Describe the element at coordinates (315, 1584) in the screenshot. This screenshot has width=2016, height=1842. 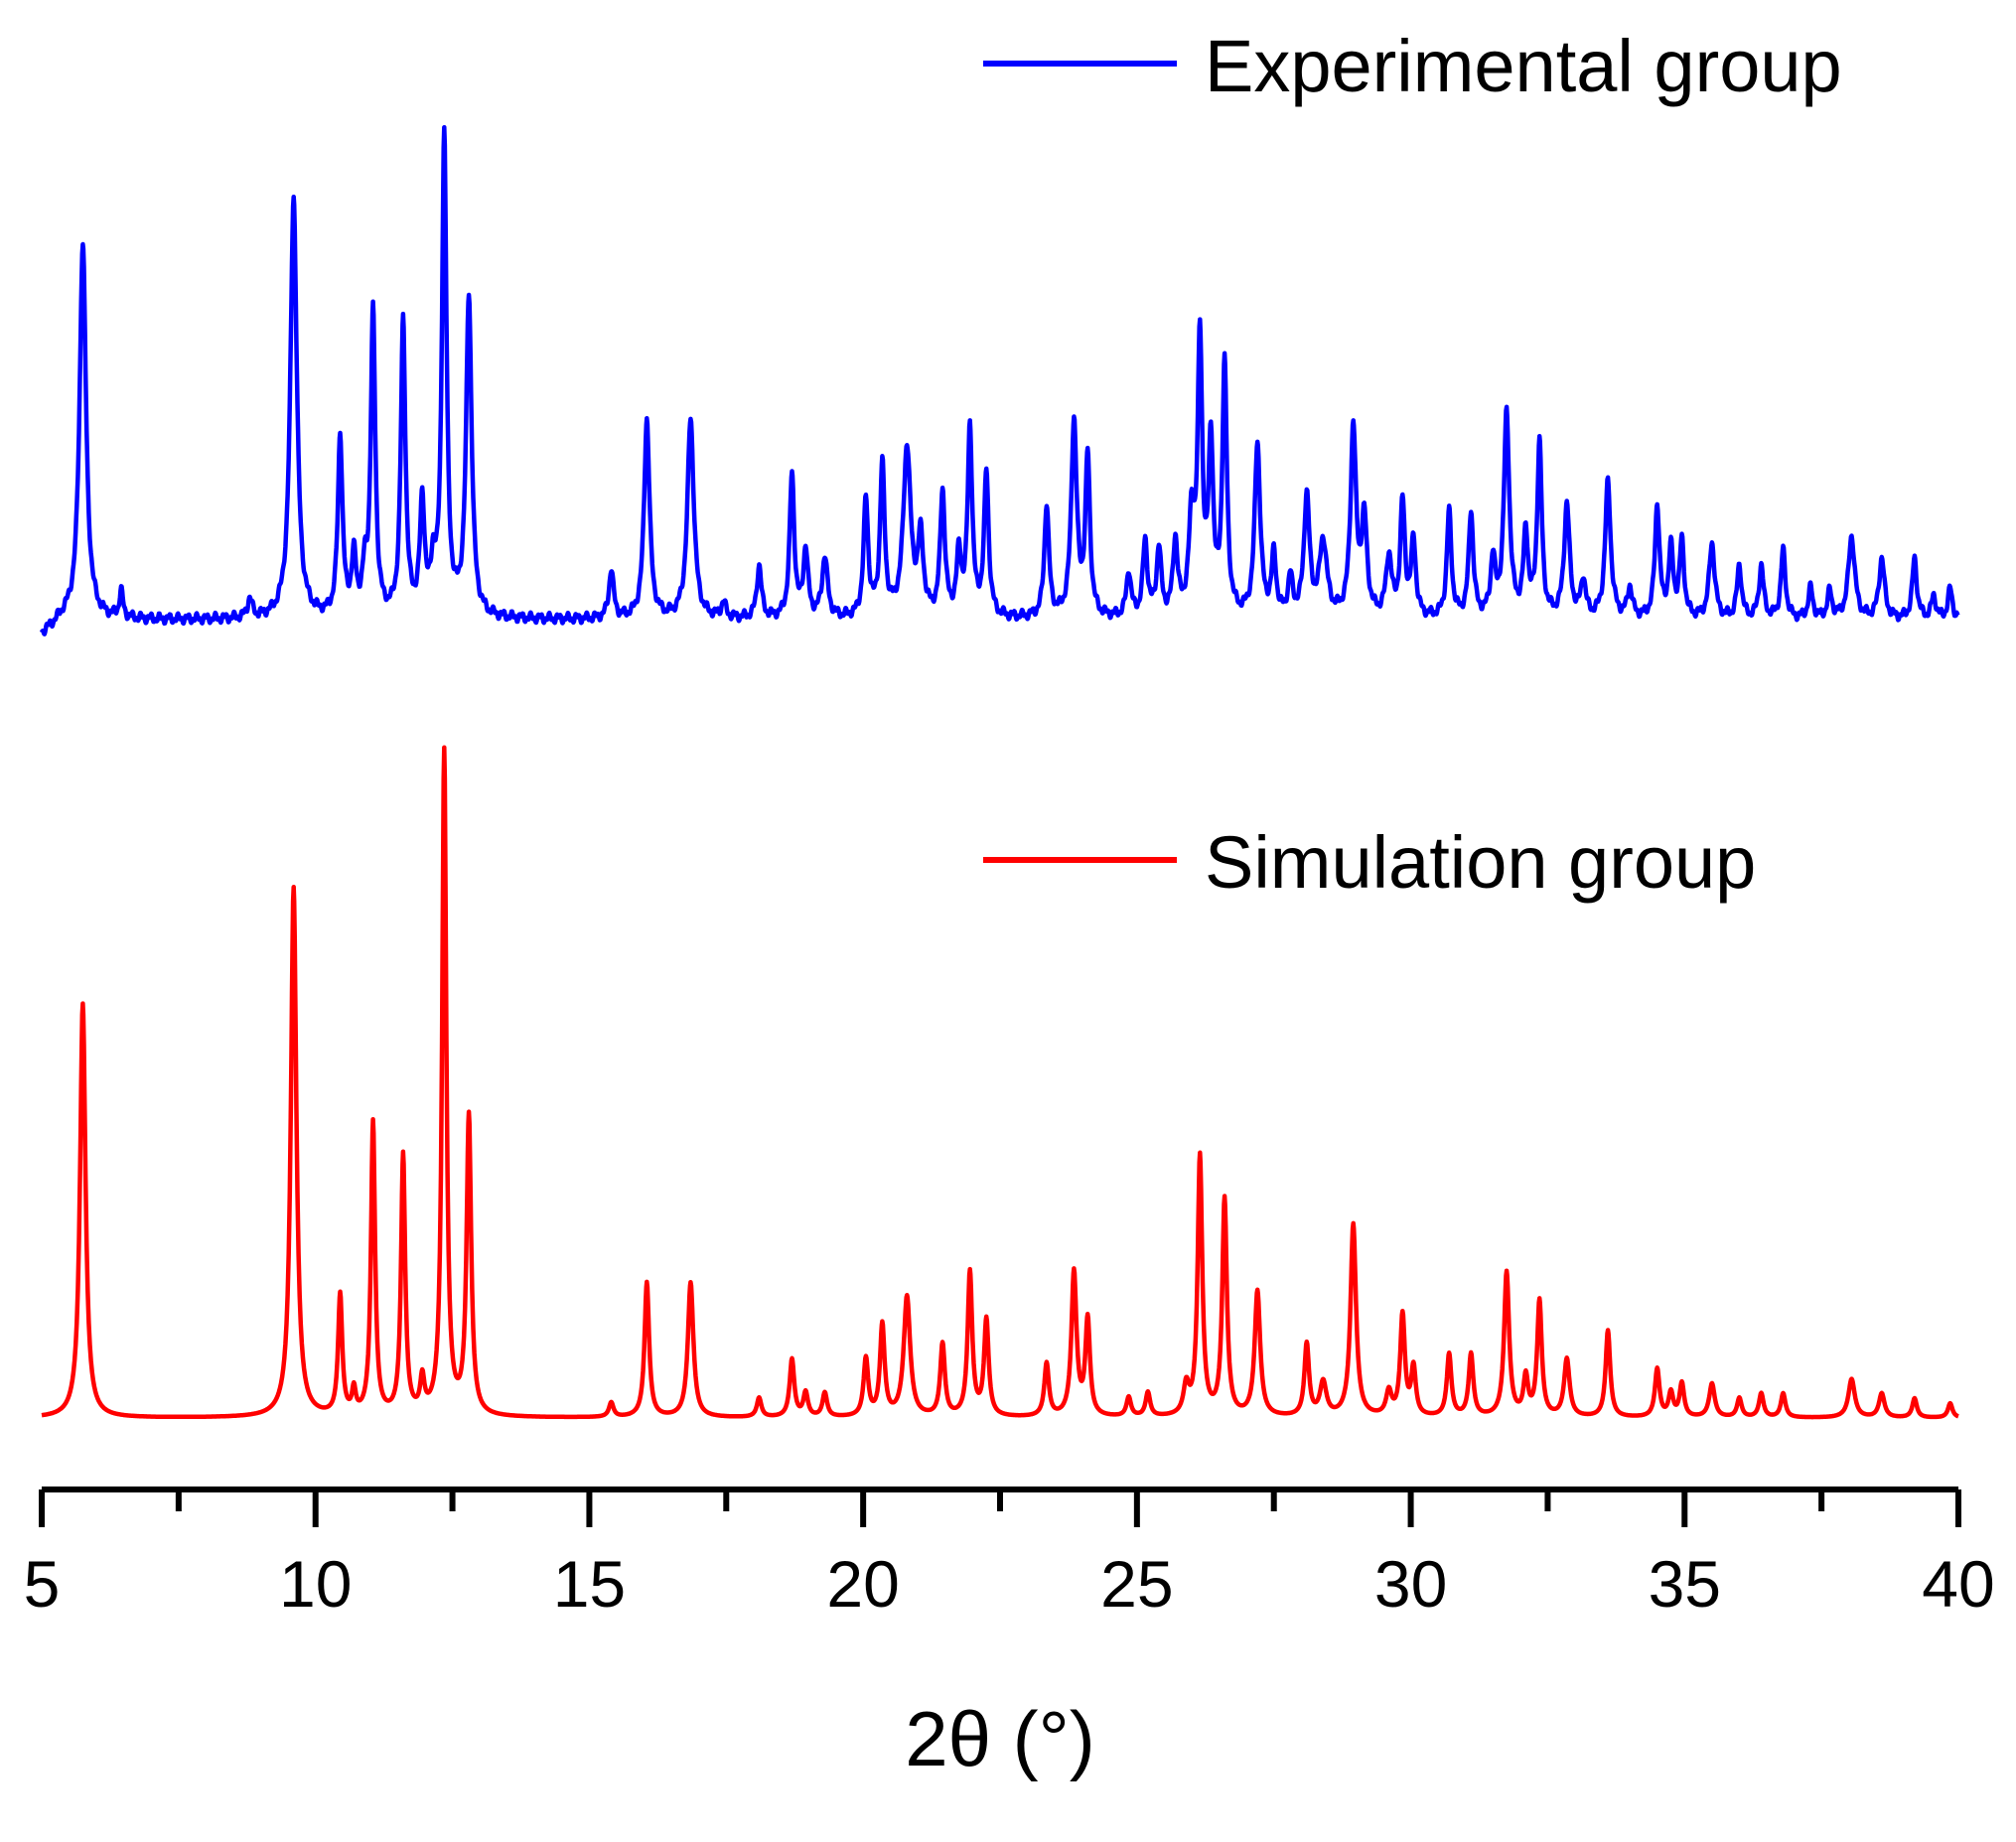
I see `x-tick-label: 10` at that location.